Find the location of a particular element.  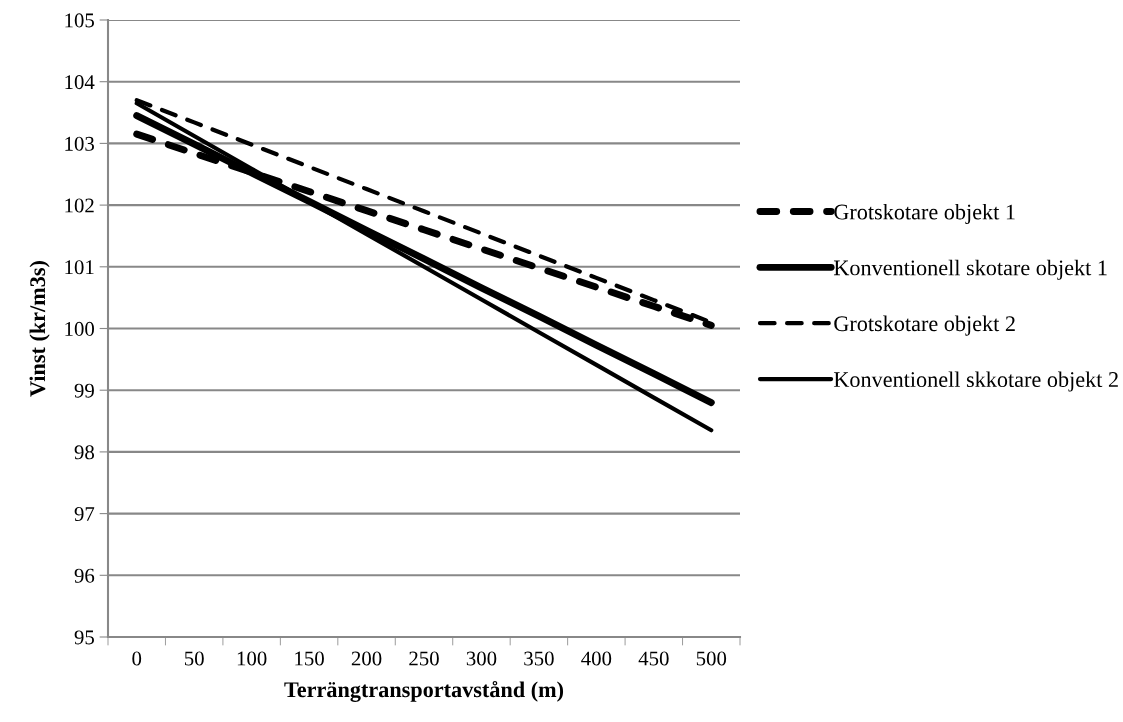

y-tick-label: 104 is located at coordinates (80, 82).